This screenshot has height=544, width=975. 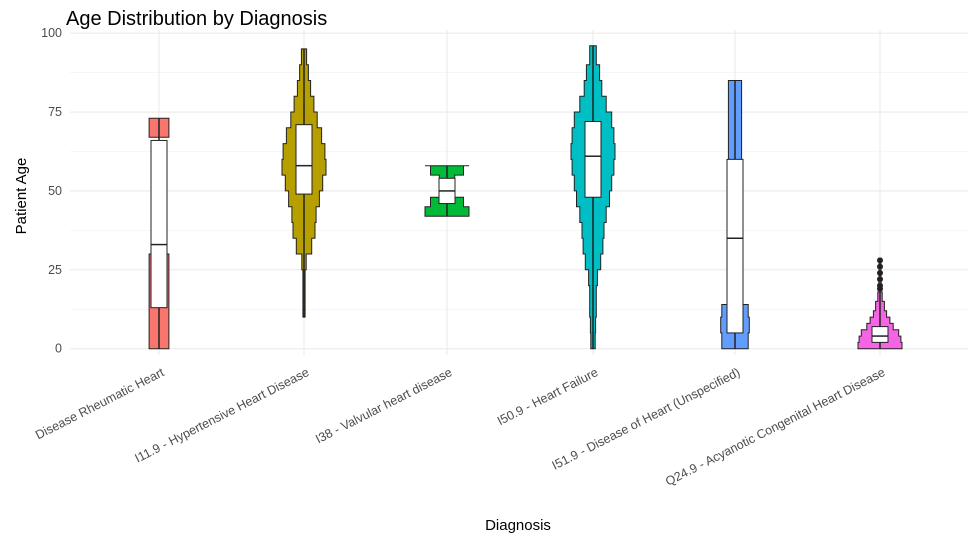 I want to click on y-axis-title: Patient Age, so click(x=21, y=196).